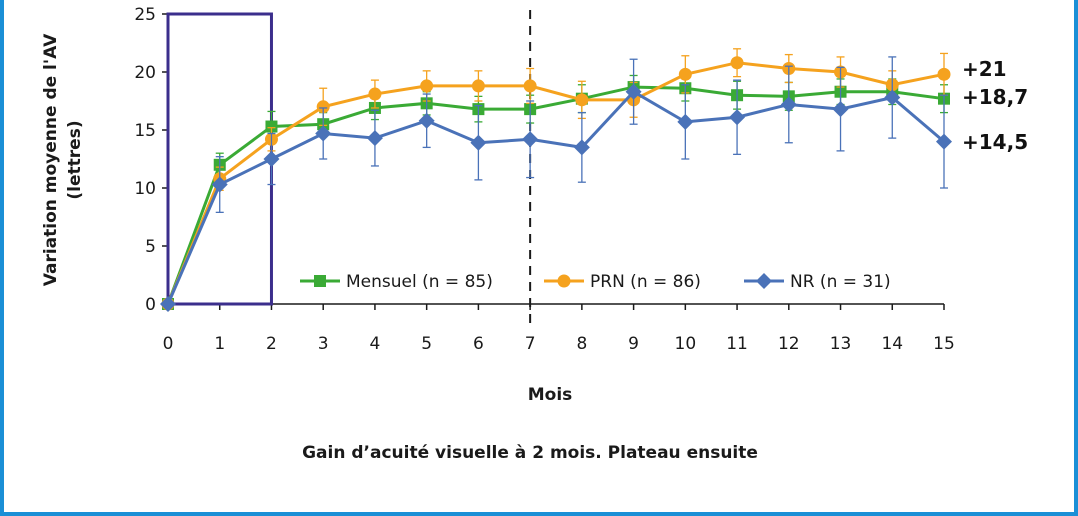  What do you see at coordinates (75, 159) in the screenshot?
I see `y-axis-title-line-2: (lettres)` at bounding box center [75, 159].